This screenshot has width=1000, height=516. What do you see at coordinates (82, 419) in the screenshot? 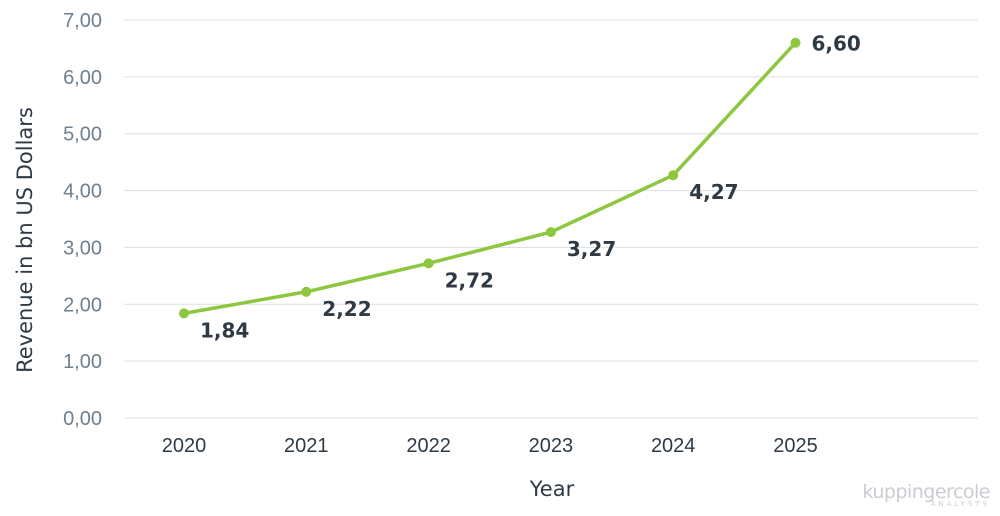
I see `y-tick-label: 0,00` at bounding box center [82, 419].